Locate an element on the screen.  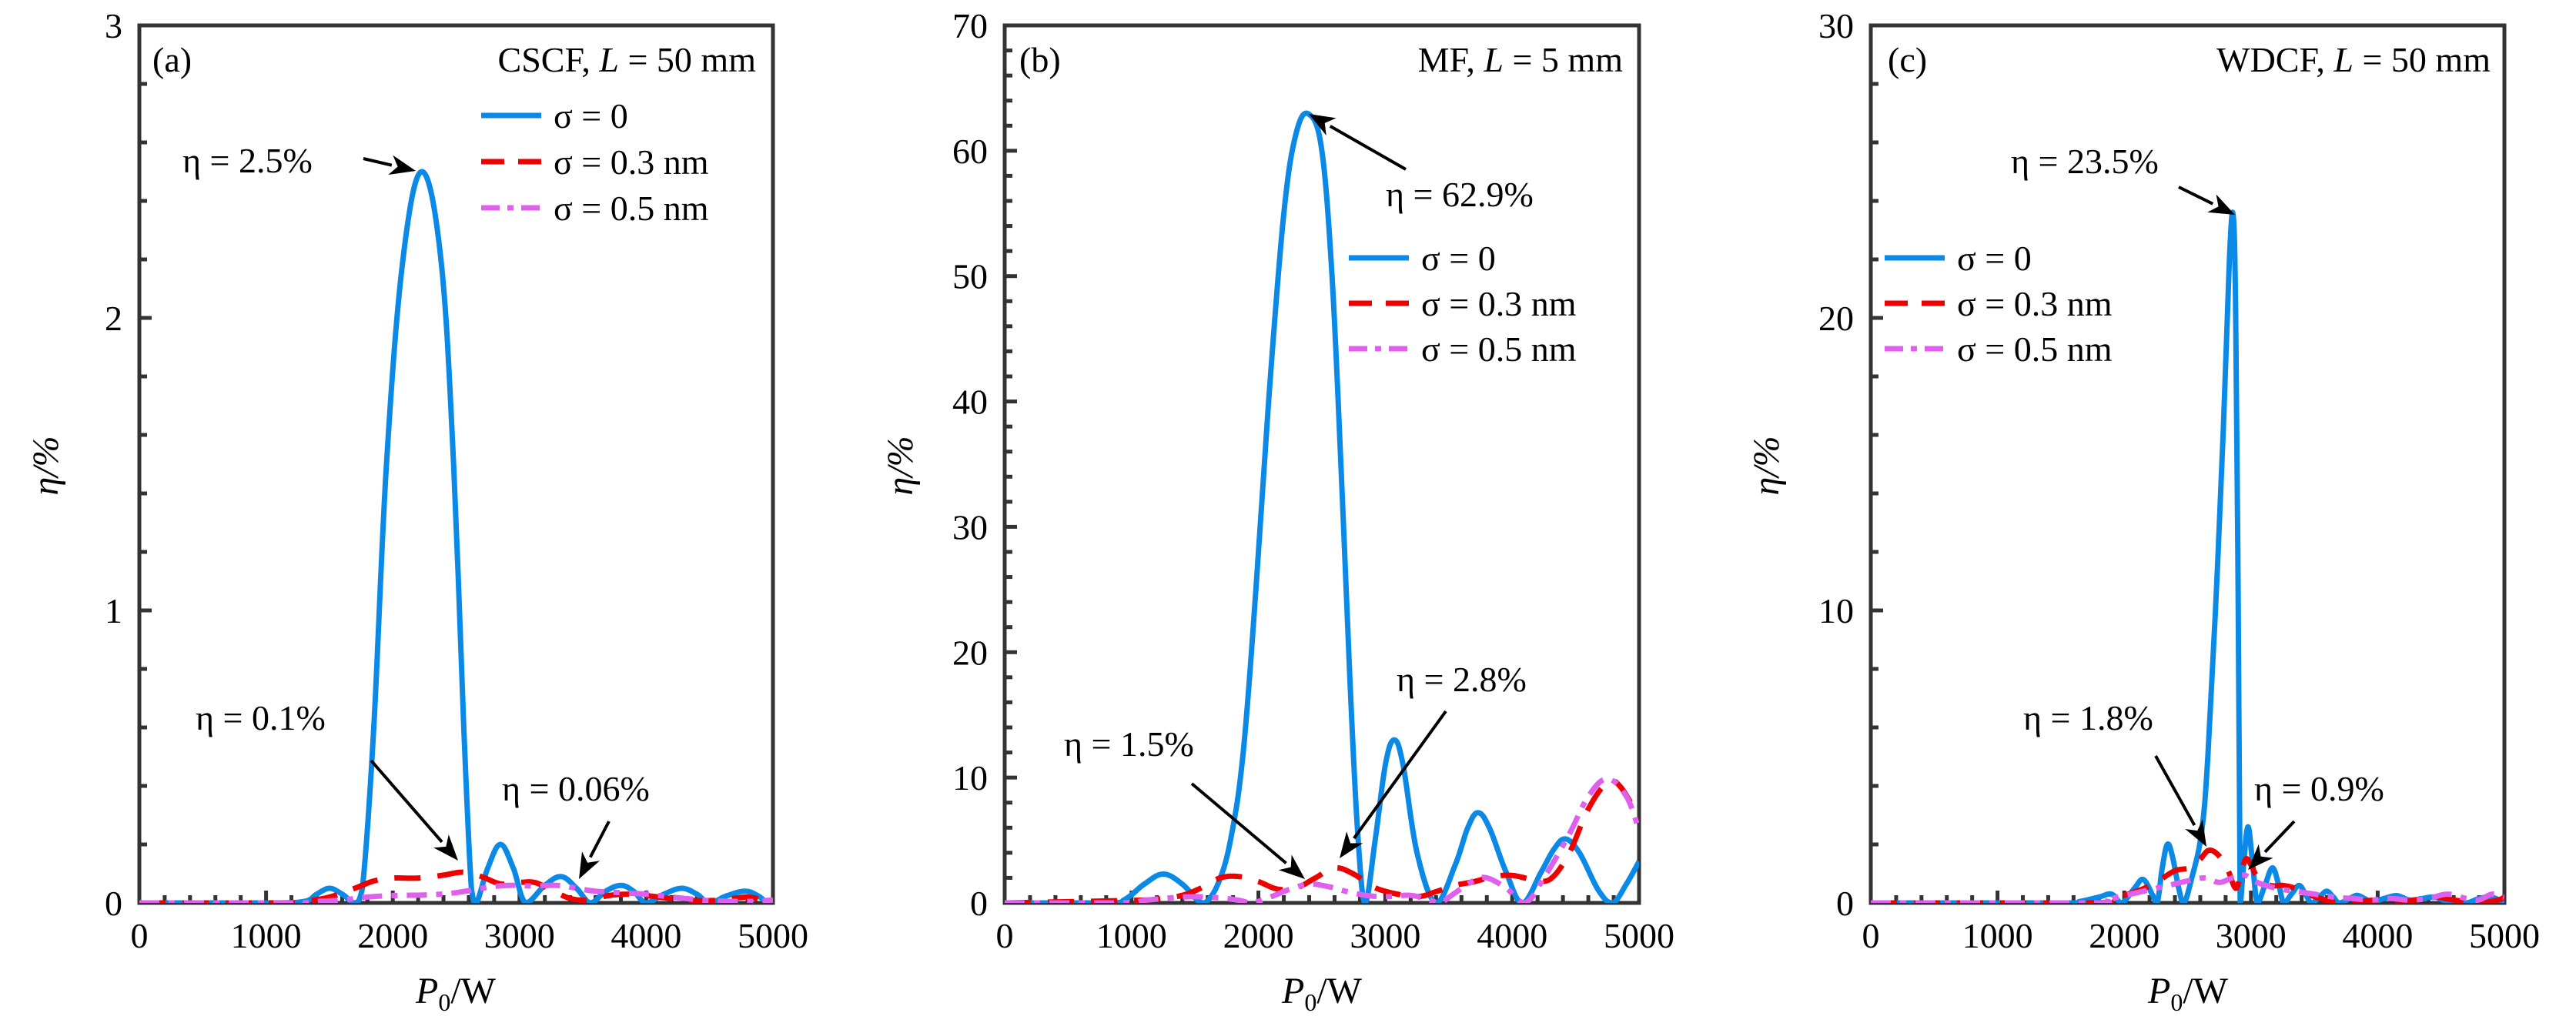
y-tick-label: 70 is located at coordinates (970, 25).